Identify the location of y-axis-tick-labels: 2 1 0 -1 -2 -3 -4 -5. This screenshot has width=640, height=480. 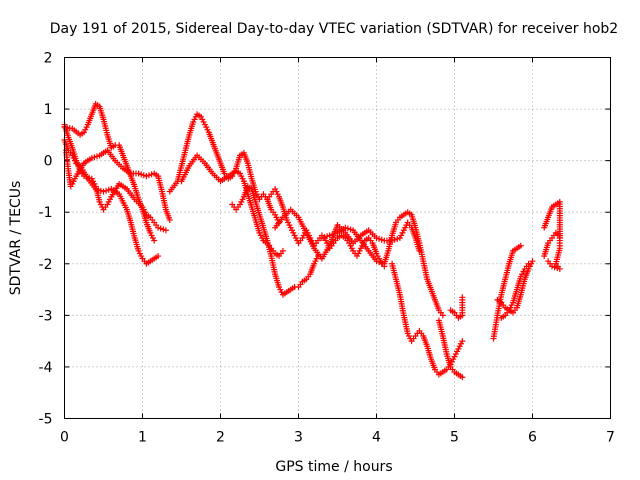
(46, 239).